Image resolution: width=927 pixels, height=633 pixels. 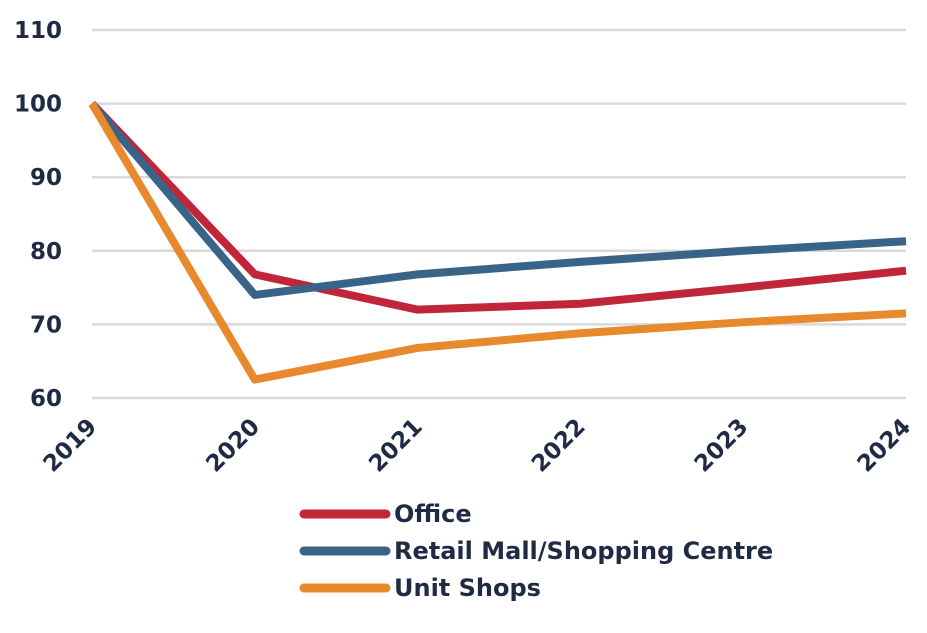 What do you see at coordinates (722, 446) in the screenshot?
I see `x-tick-label: 2023` at bounding box center [722, 446].